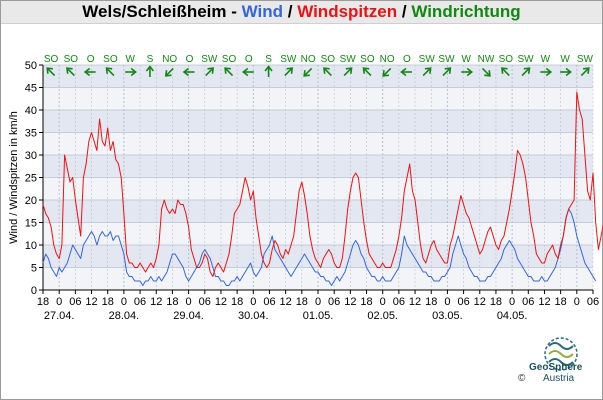 The height and width of the screenshot is (400, 603). What do you see at coordinates (347, 11) in the screenshot?
I see `title-gusts: Windspitzen` at bounding box center [347, 11].